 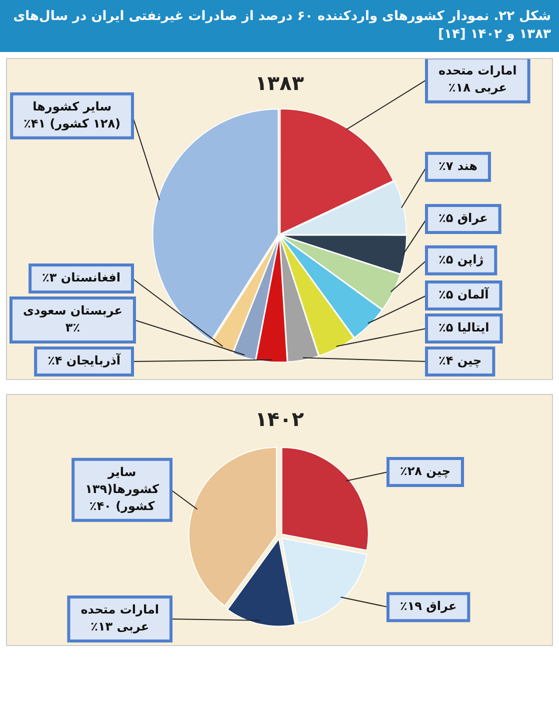 What do you see at coordinates (279, 419) in the screenshot?
I see `chart-title: ۱۴۰۲` at bounding box center [279, 419].